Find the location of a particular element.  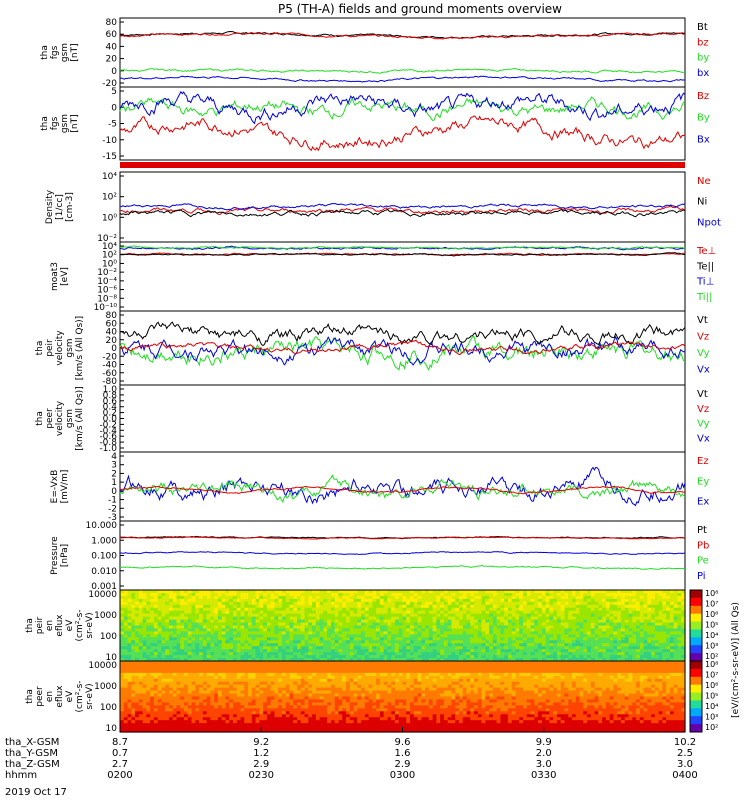

y-axis-label: velocity is located at coordinates (60, 418).